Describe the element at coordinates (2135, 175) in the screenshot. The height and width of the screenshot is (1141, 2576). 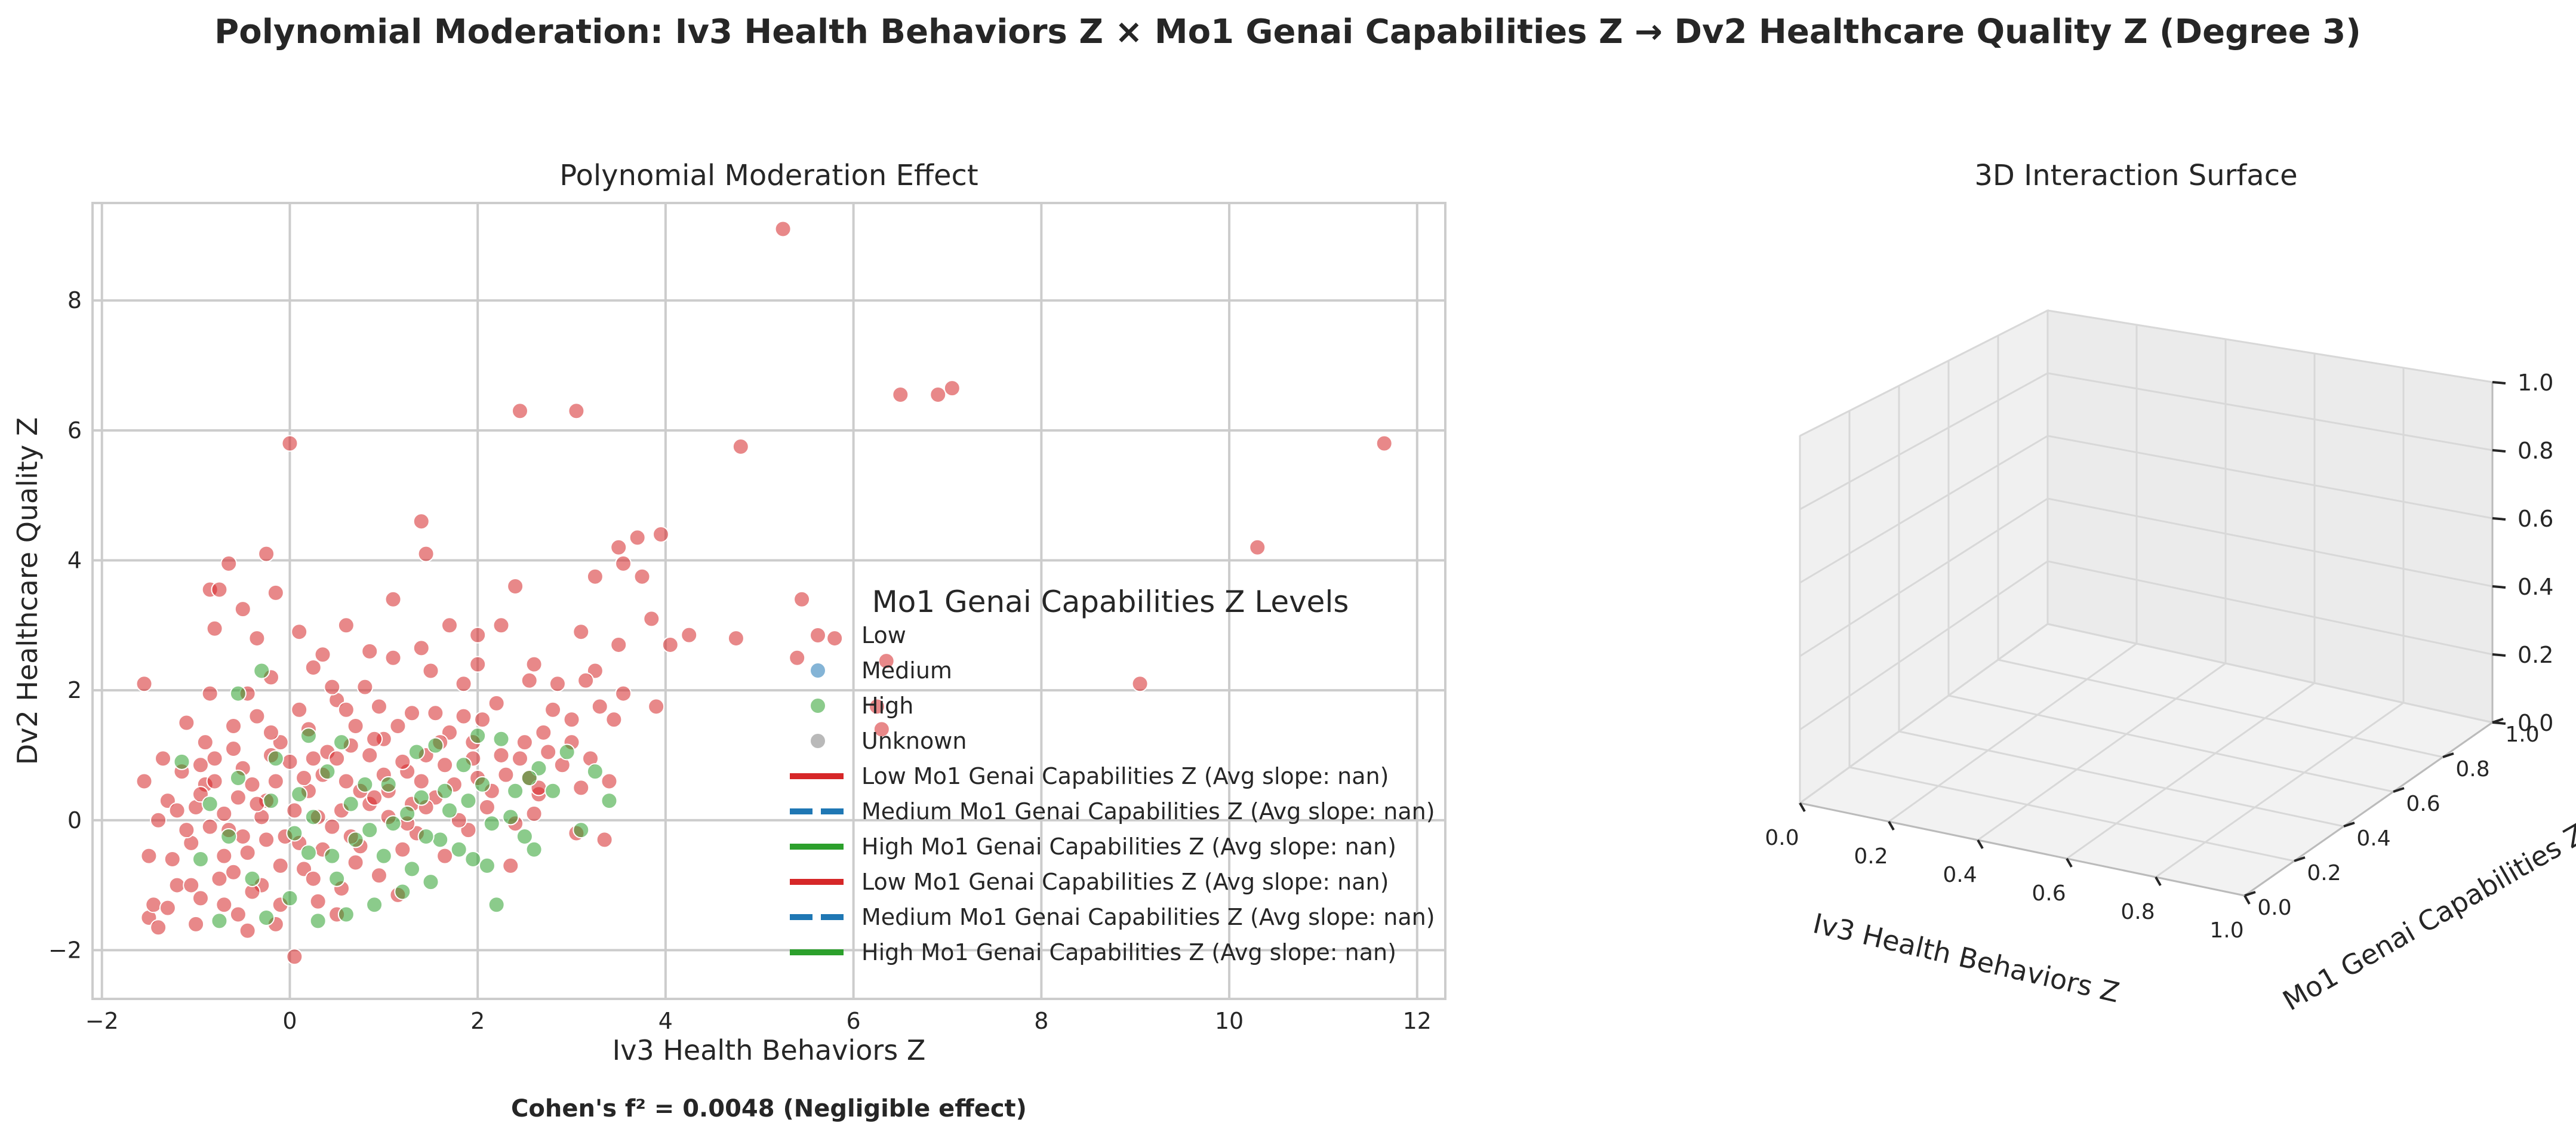
I see `surface-title: 3D Interaction Surface` at that location.